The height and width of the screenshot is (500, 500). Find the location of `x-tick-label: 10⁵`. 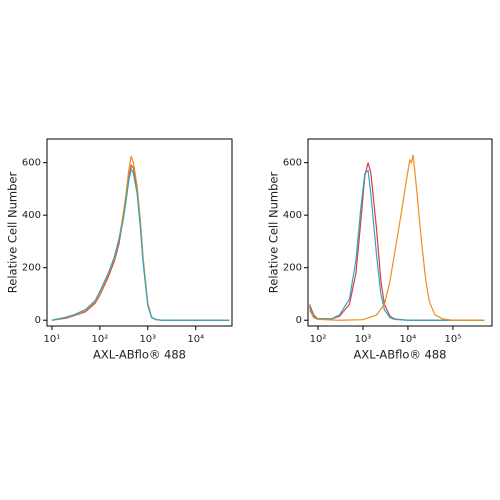

x-tick-label: 10⁵ is located at coordinates (453, 339).